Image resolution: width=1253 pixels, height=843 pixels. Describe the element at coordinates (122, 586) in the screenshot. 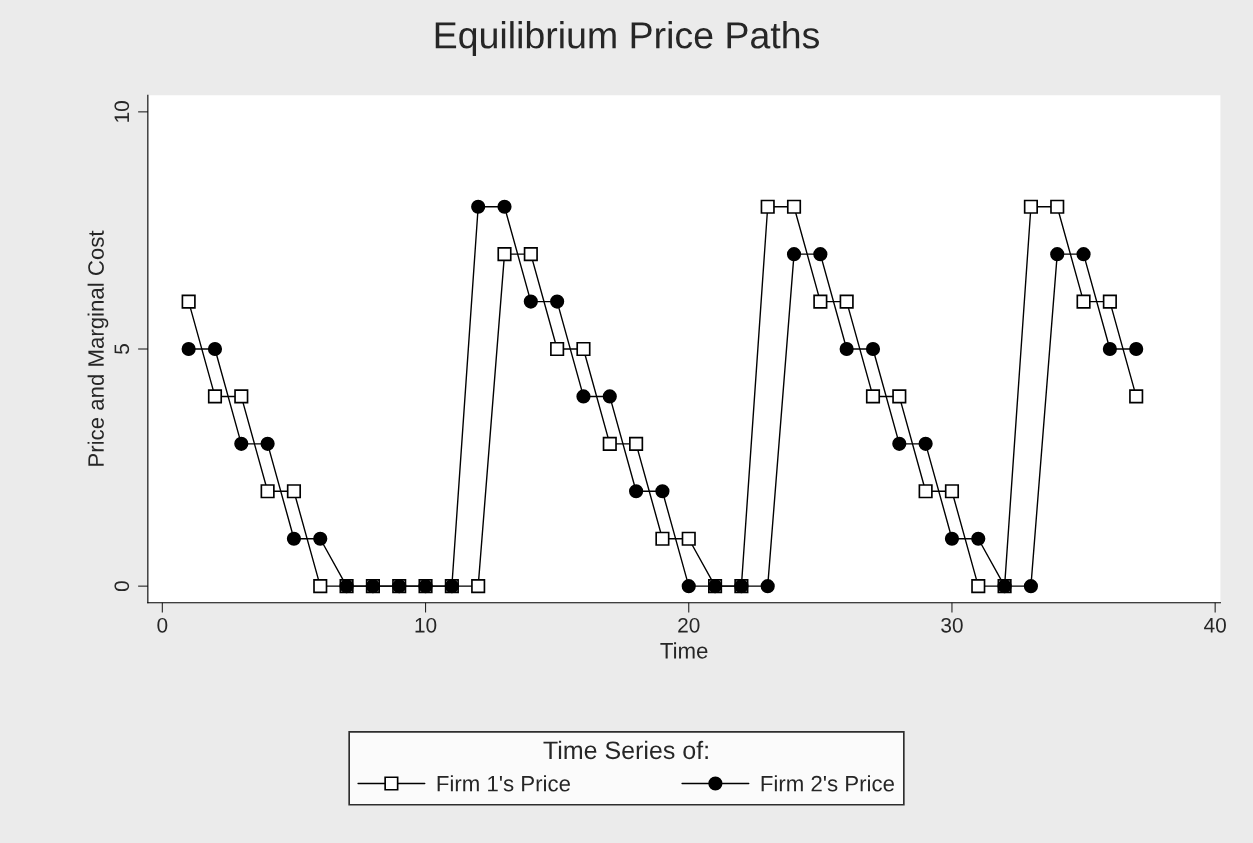

I see `y-tick-label: 0` at that location.